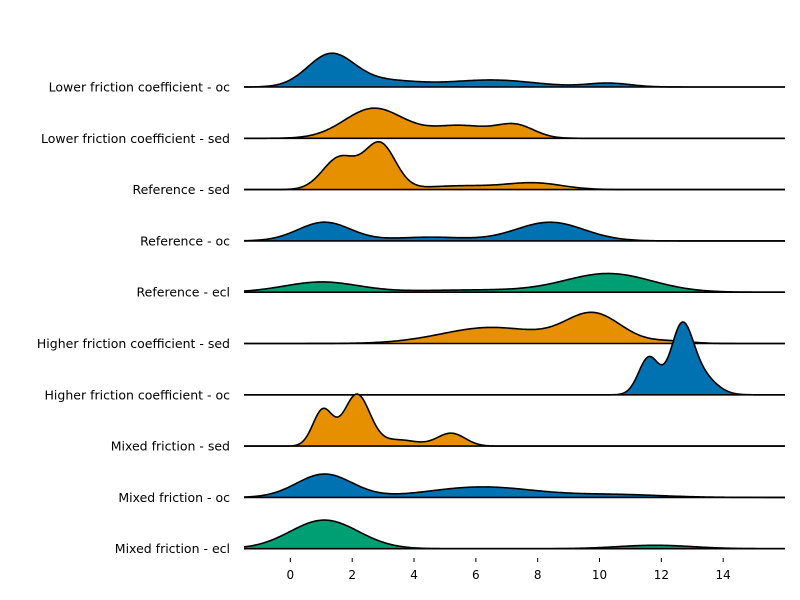  What do you see at coordinates (170, 446) in the screenshot?
I see `row-label: Mixed friction - sed` at bounding box center [170, 446].